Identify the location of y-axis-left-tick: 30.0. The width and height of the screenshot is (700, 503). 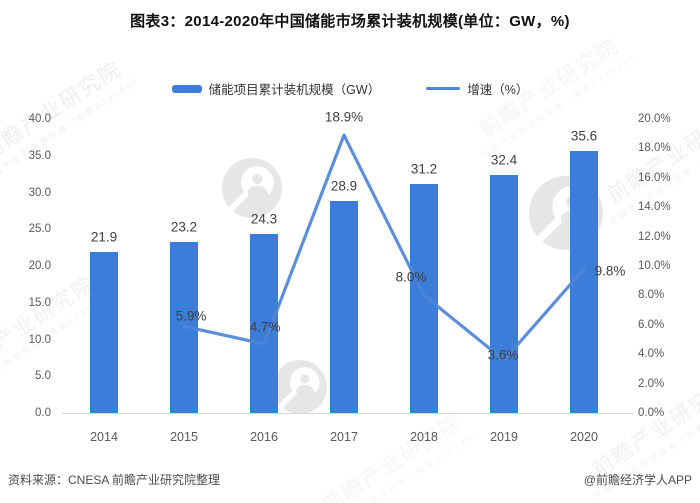
(39, 192).